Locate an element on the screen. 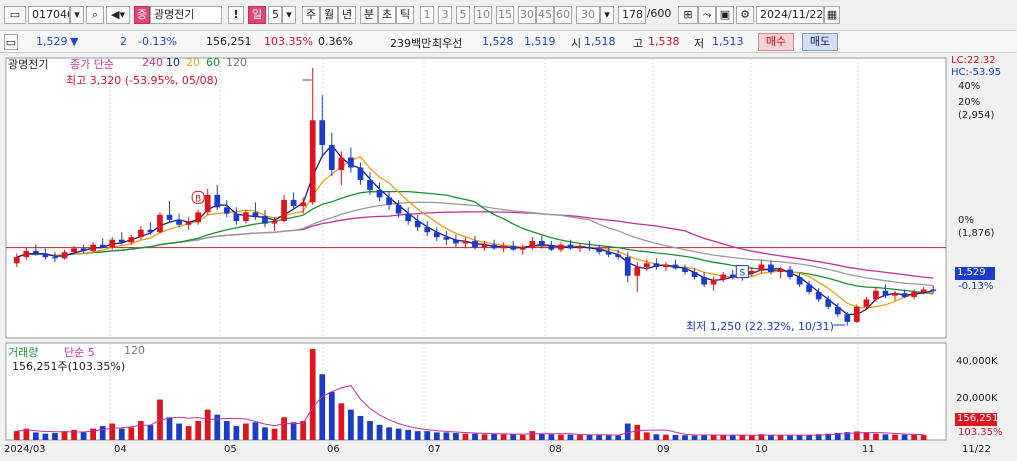 The width and height of the screenshot is (1017, 461). period-week-button: 주 is located at coordinates (311, 15).